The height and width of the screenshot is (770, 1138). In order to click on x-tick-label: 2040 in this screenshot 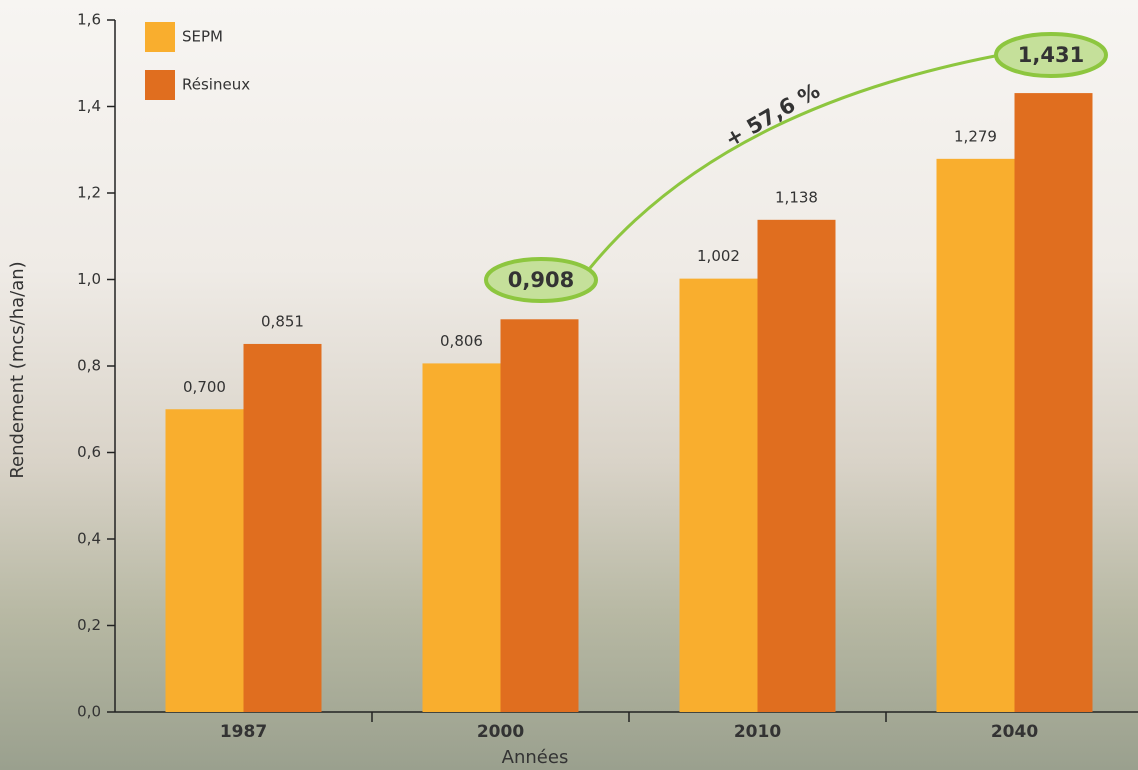, I will do `click(1014, 732)`.